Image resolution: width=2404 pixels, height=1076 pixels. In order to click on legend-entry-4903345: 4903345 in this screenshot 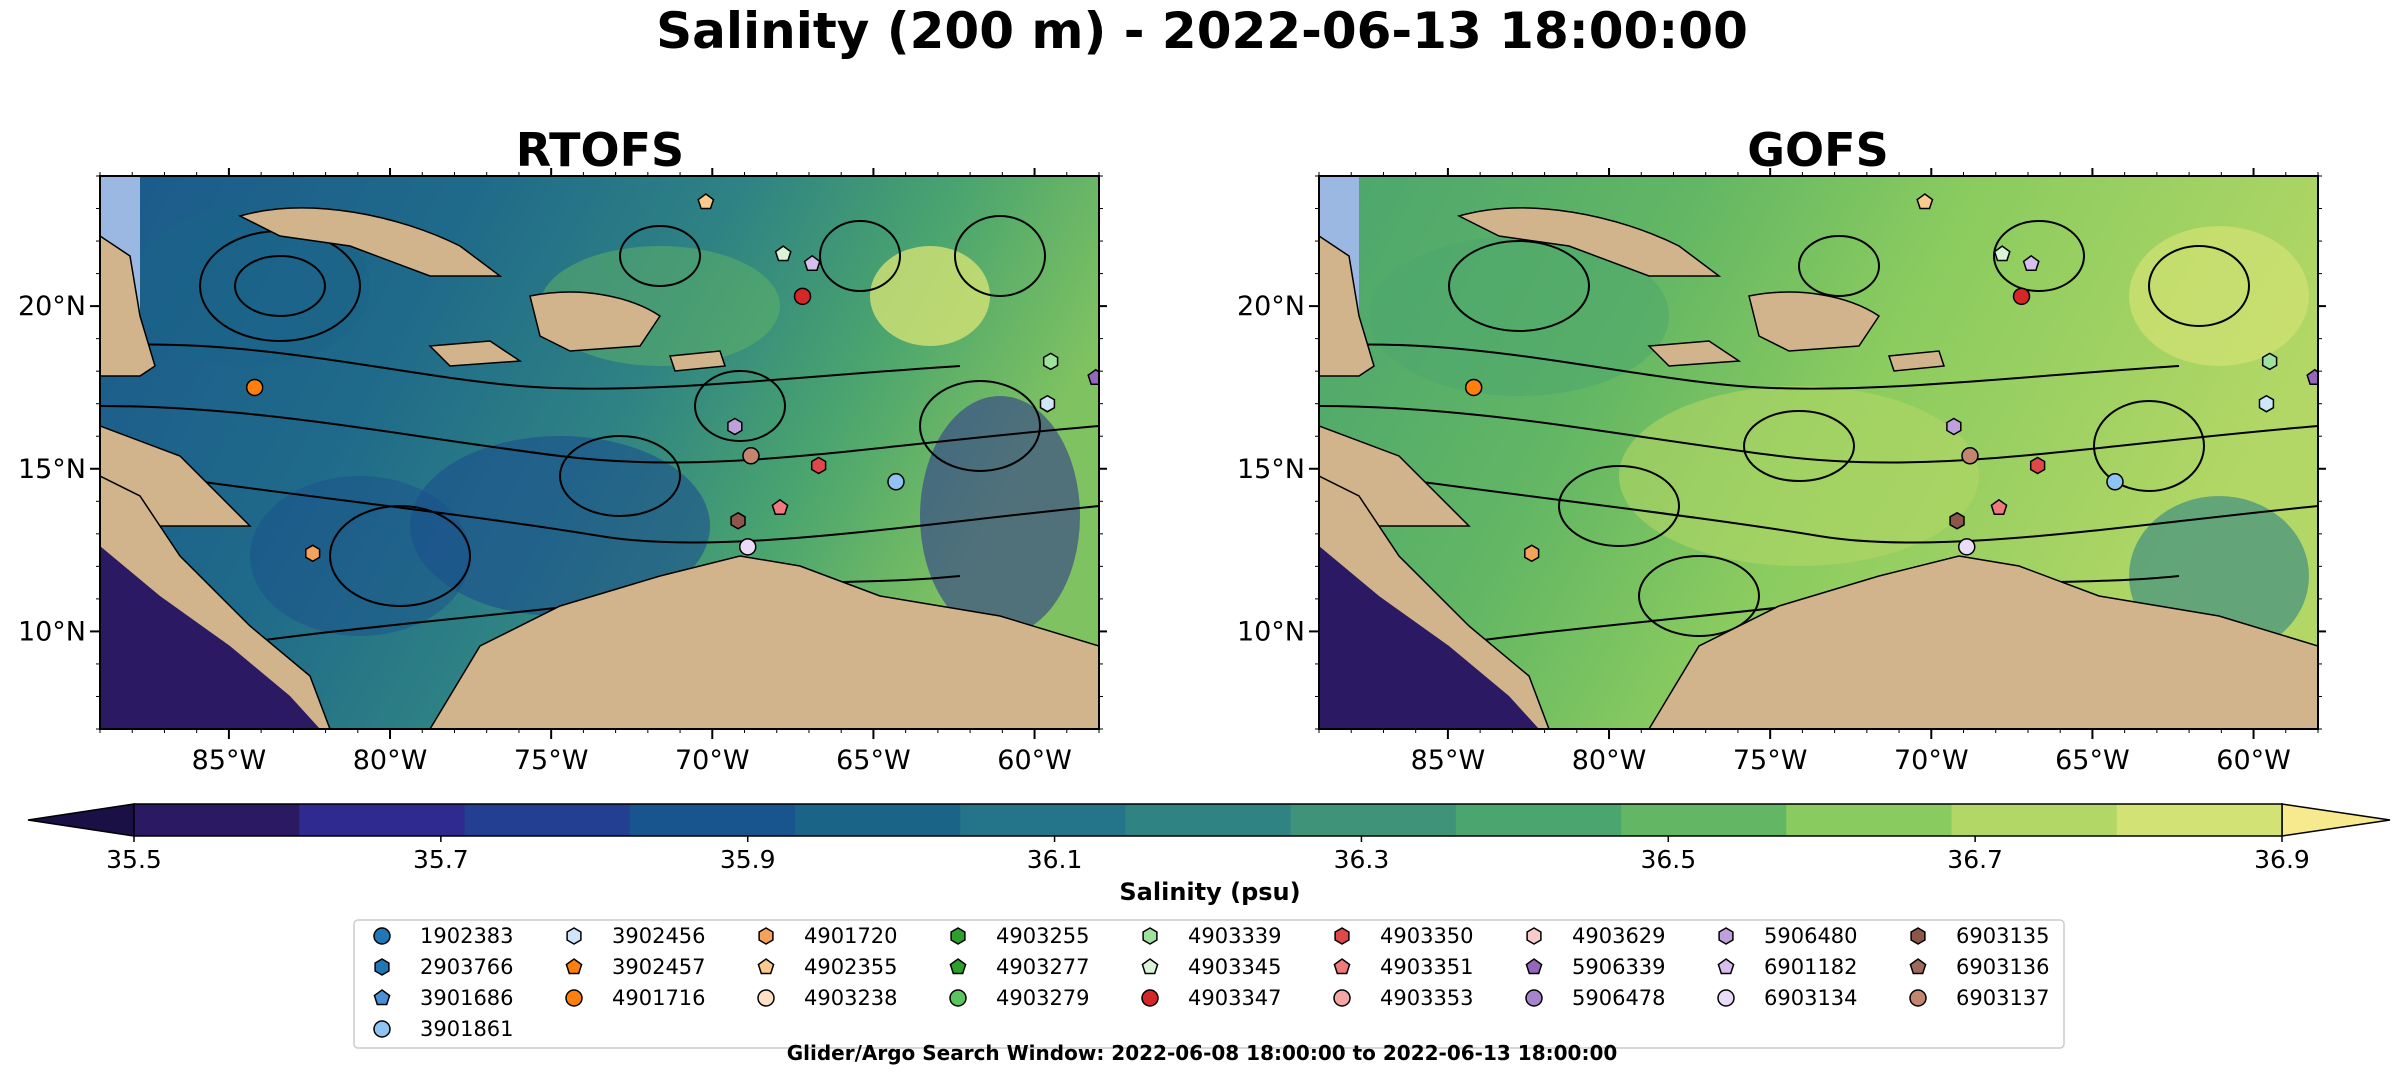, I will do `click(1211, 967)`.